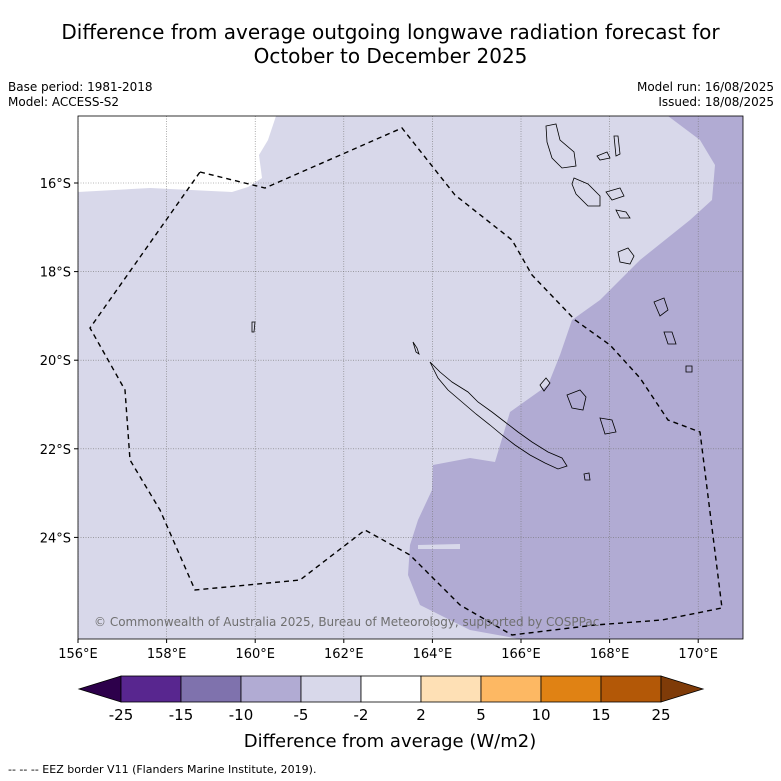 The height and width of the screenshot is (781, 781). Describe the element at coordinates (682, 689) in the screenshot. I see `colorbar-extend-high` at that location.